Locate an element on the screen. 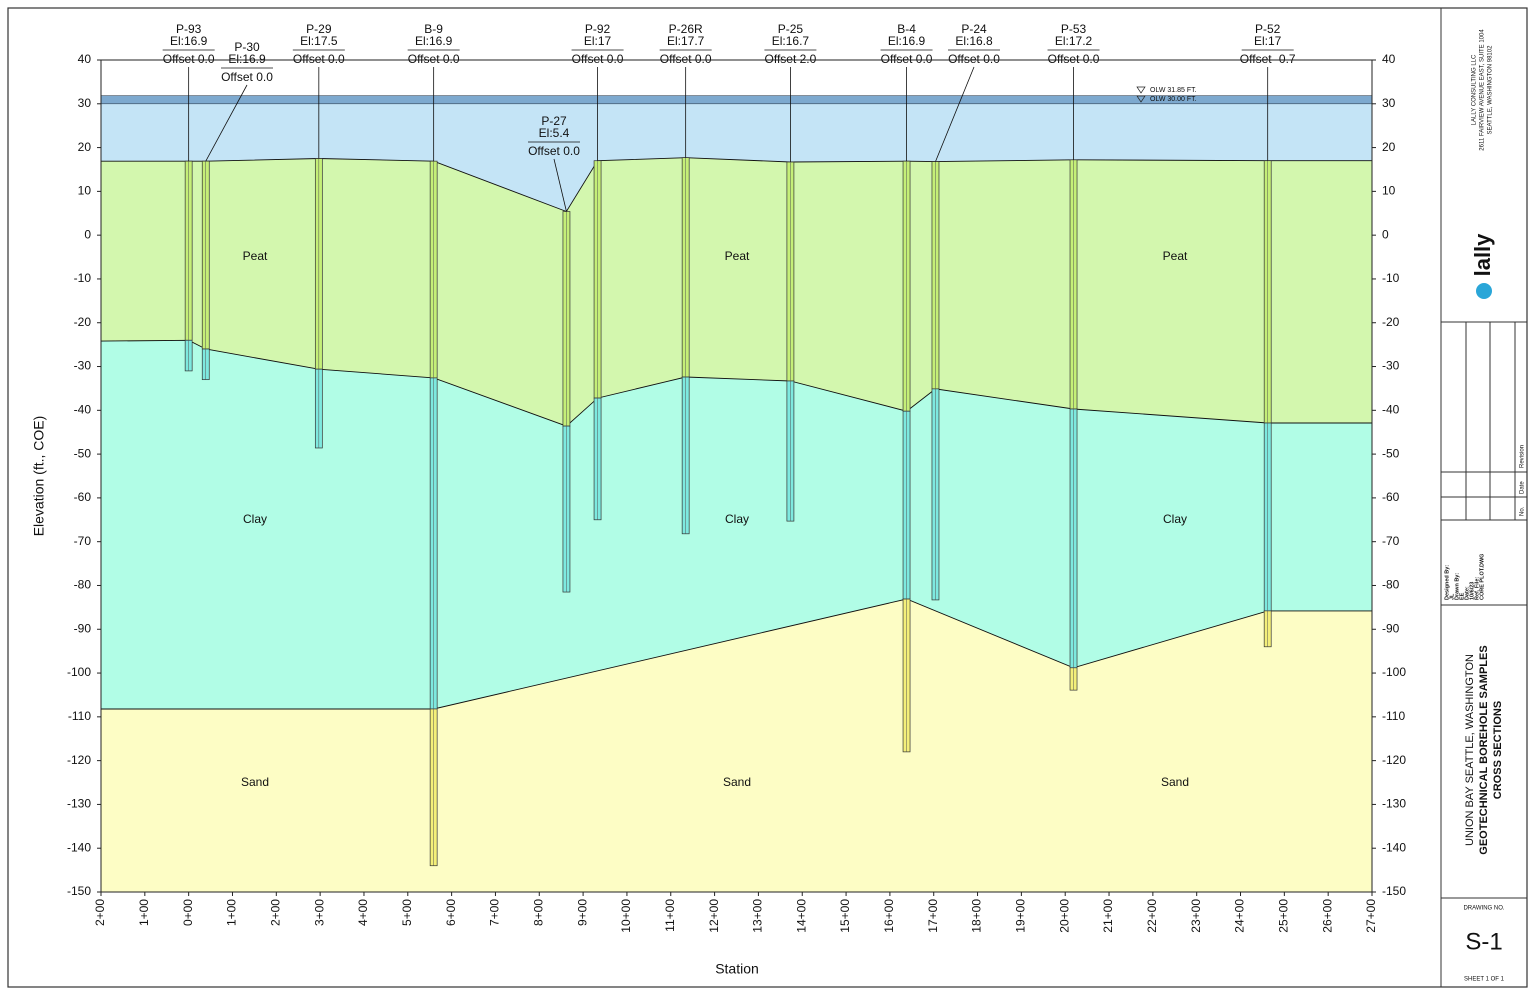 The height and width of the screenshot is (994, 1536). borehole-elevation: El:16.7 is located at coordinates (791, 41).